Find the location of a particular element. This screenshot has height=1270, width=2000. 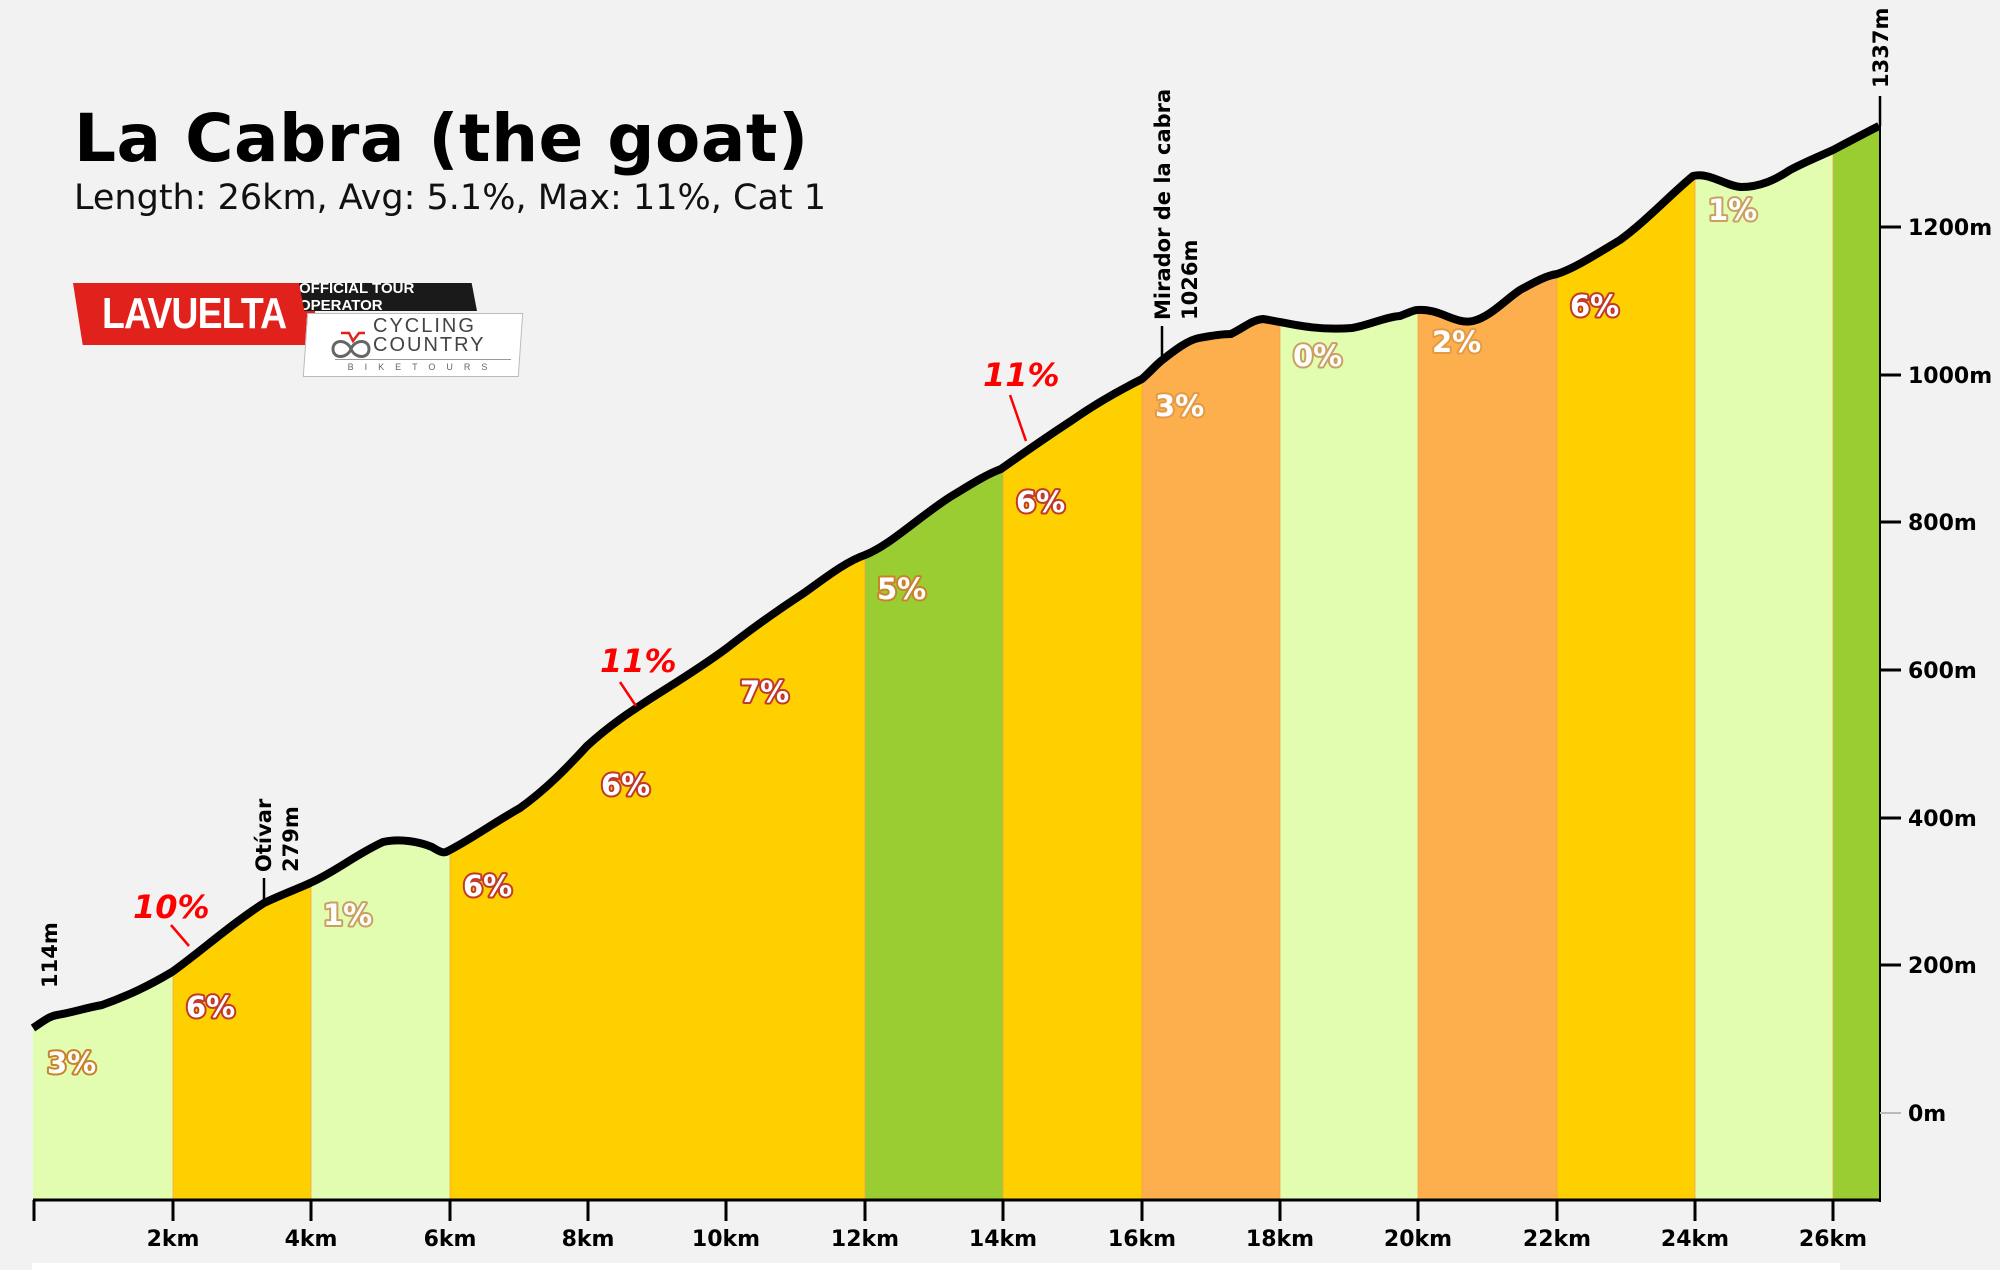

grade-label-4-6km: 1% is located at coordinates (347, 915).